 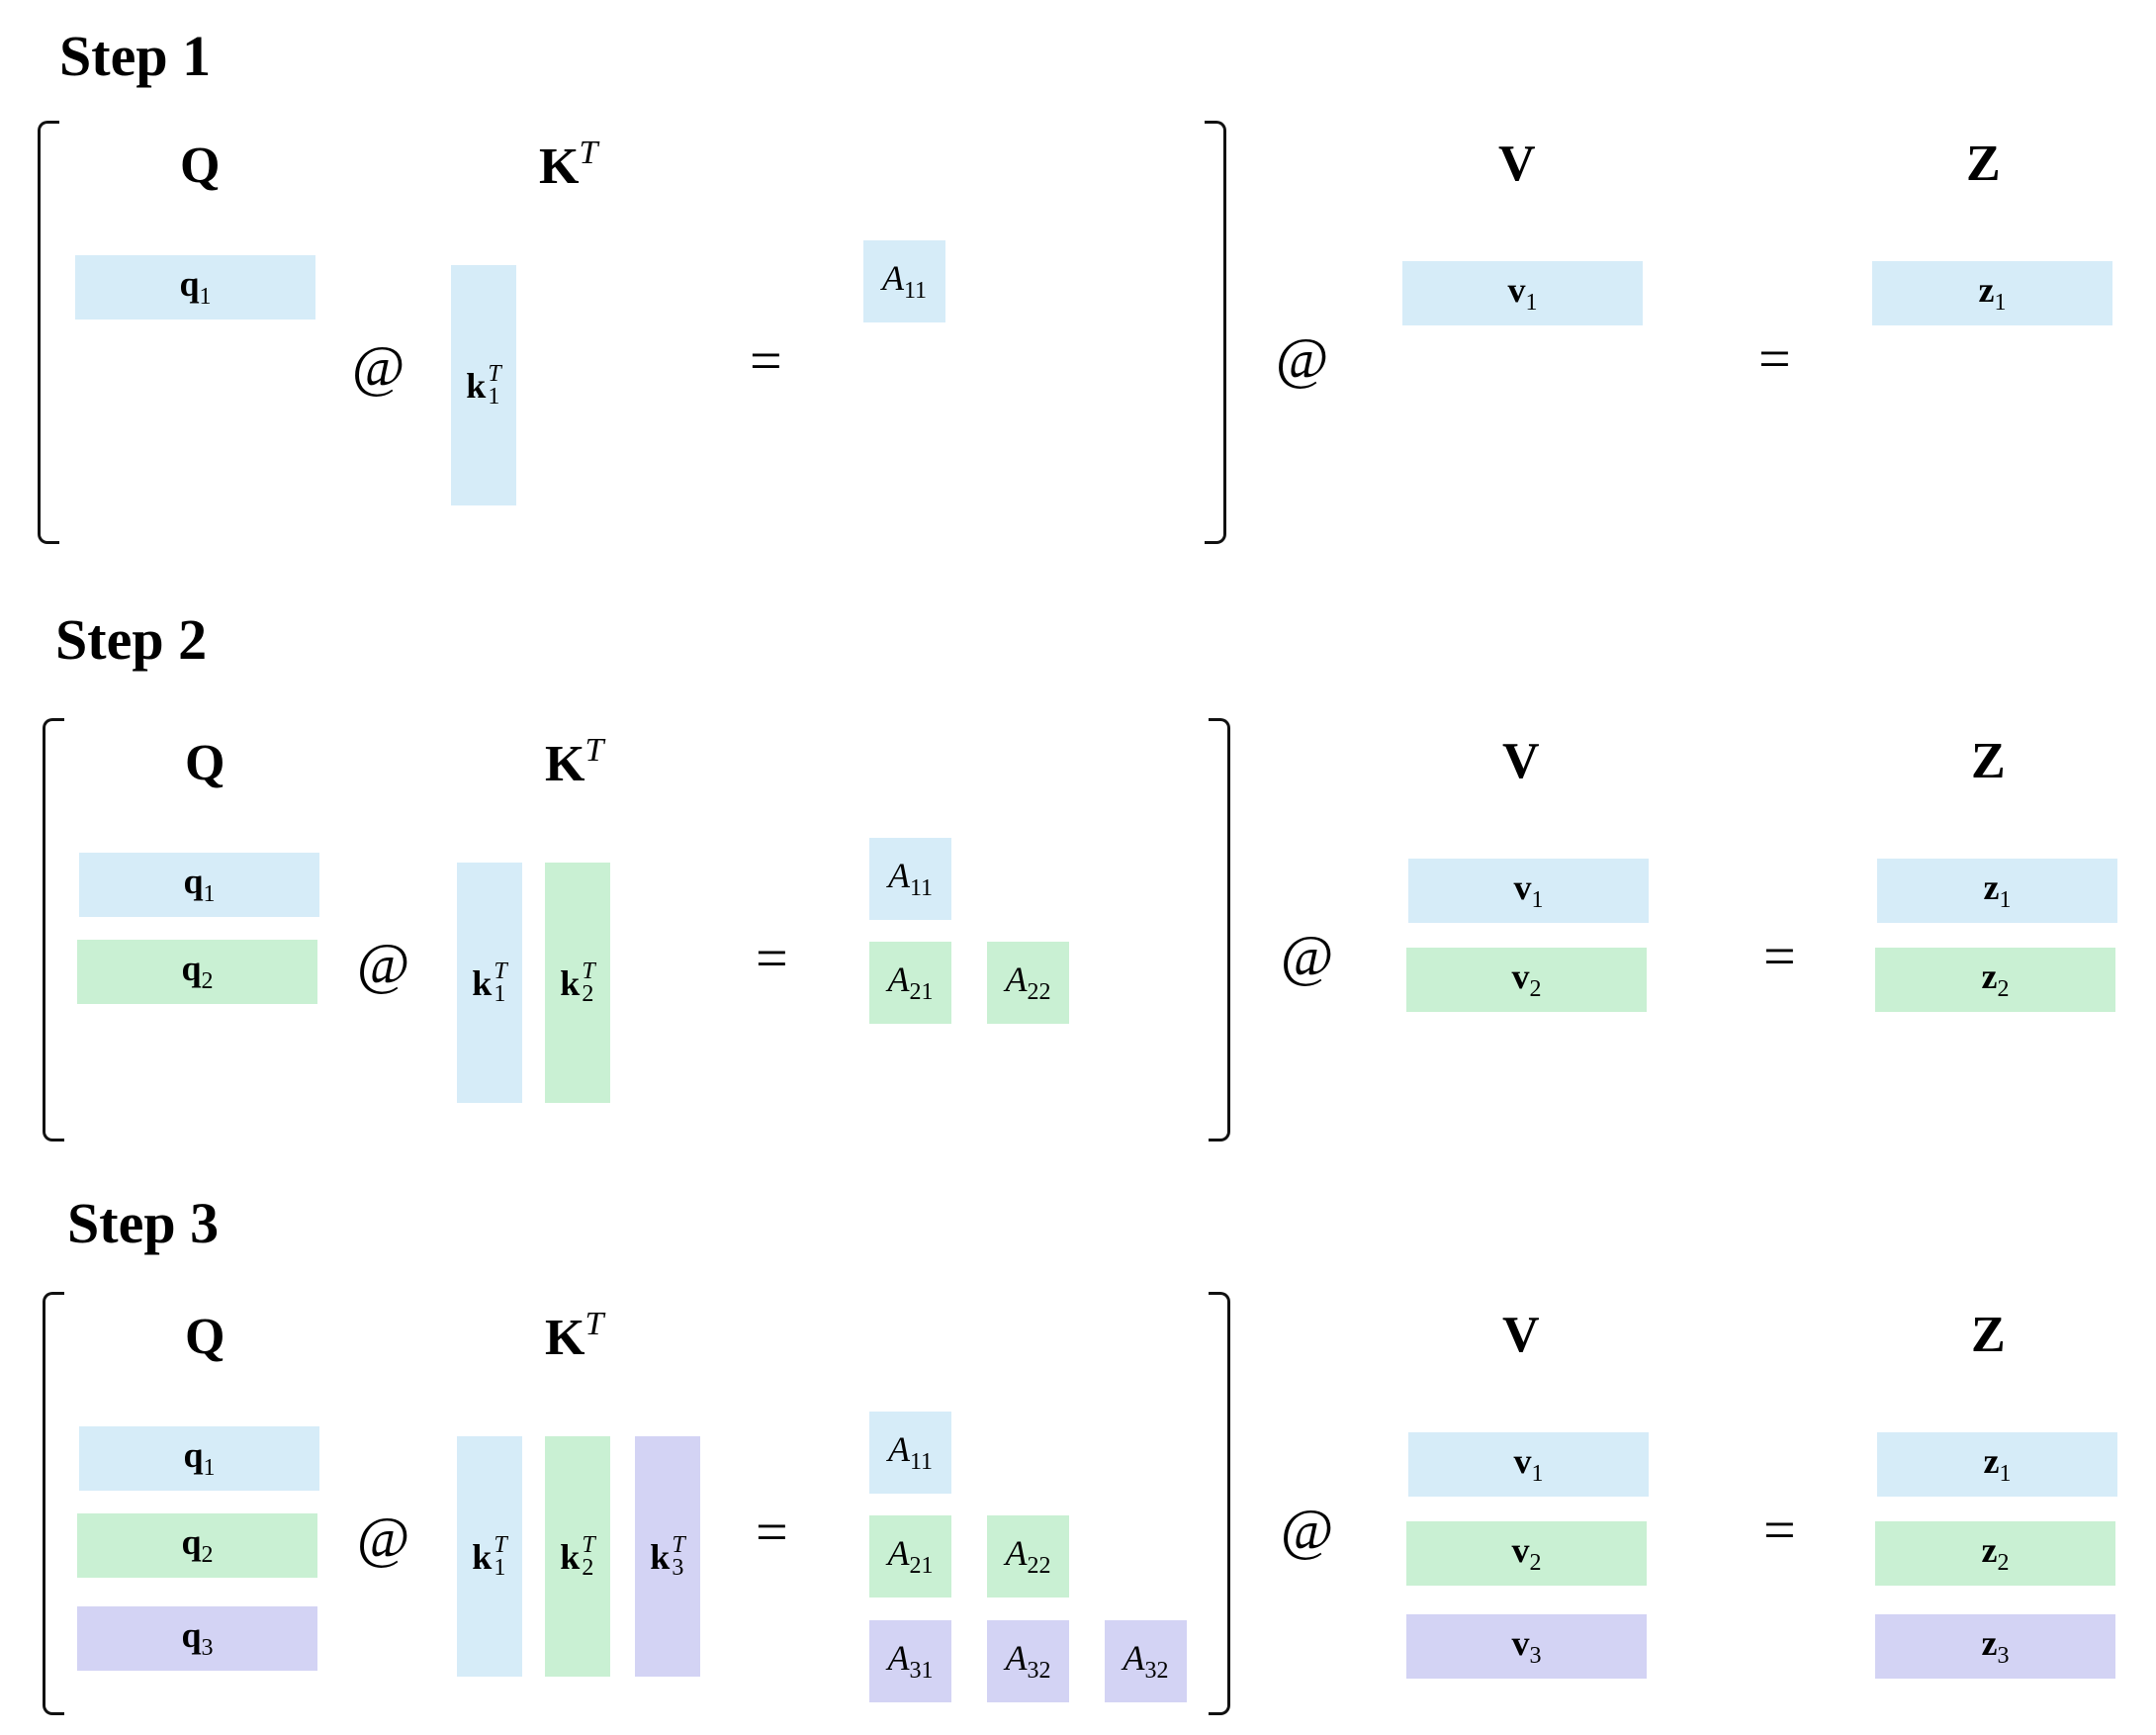 I want to click on a-cell-33: A32, so click(x=1146, y=1661).